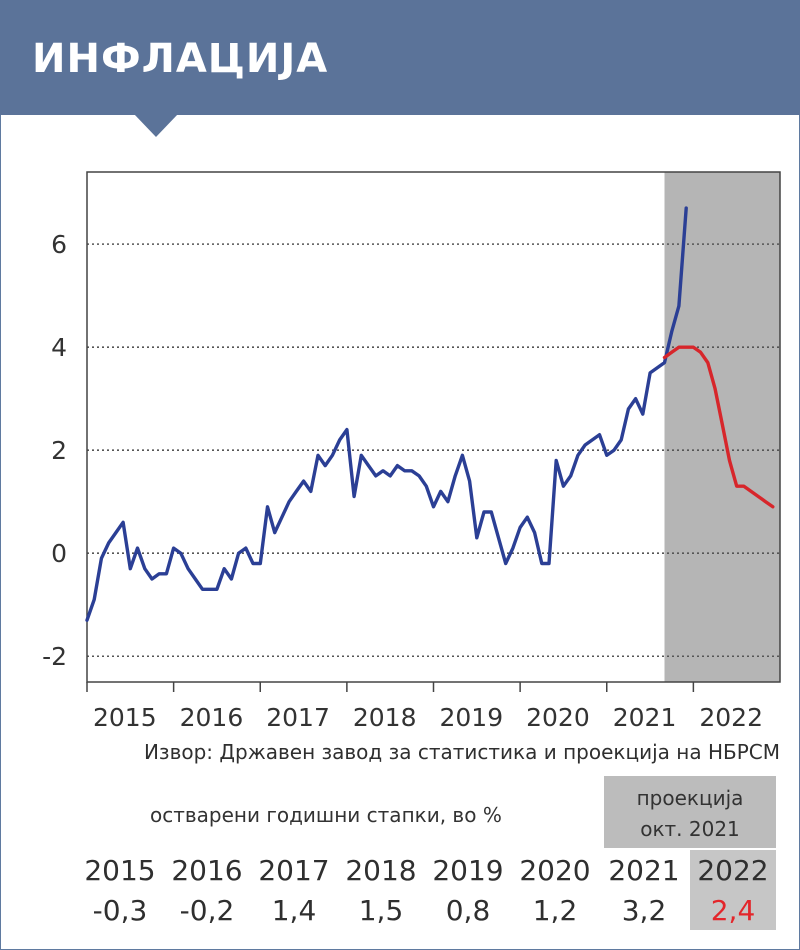 Image resolution: width=800 pixels, height=950 pixels. What do you see at coordinates (385, 717) in the screenshot?
I see `x-tick-label: 2018` at bounding box center [385, 717].